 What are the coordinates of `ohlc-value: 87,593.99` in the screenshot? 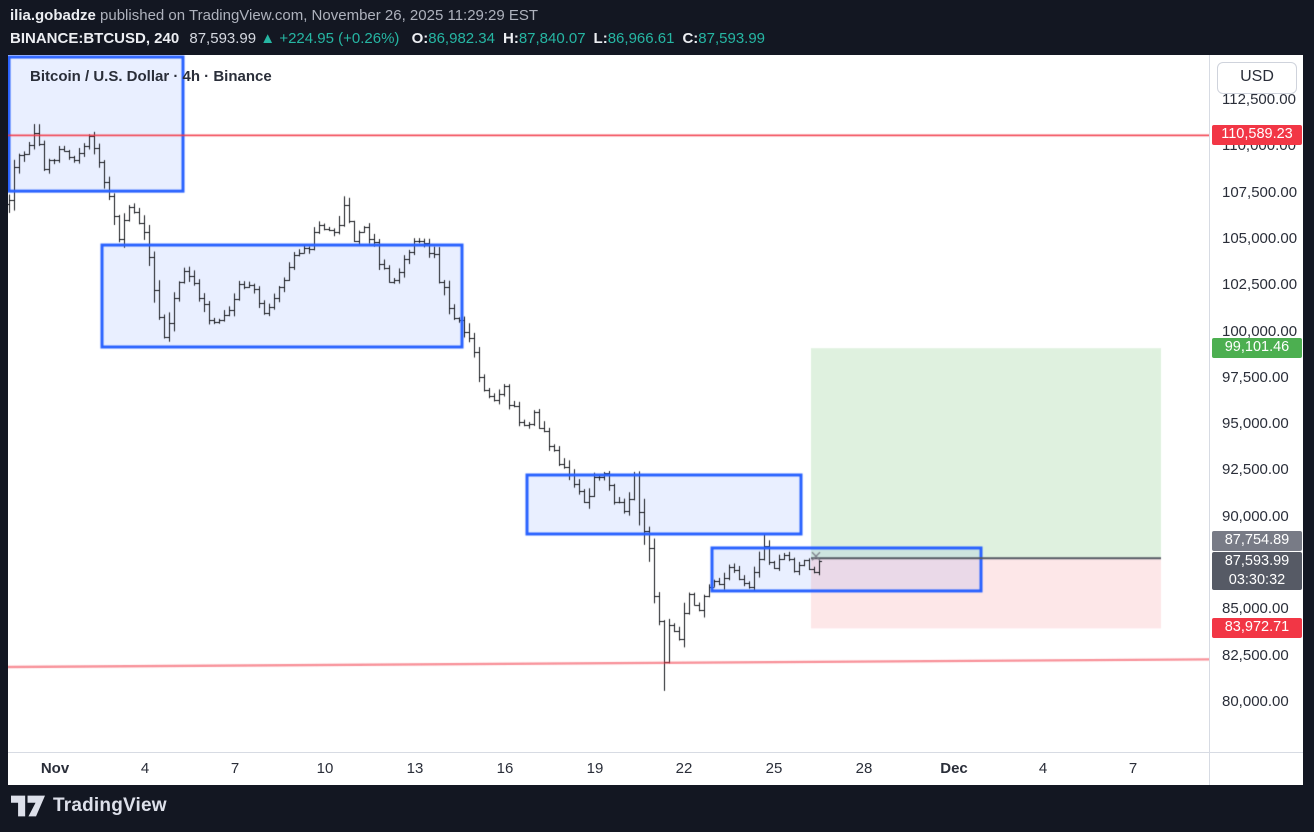 It's located at (732, 38).